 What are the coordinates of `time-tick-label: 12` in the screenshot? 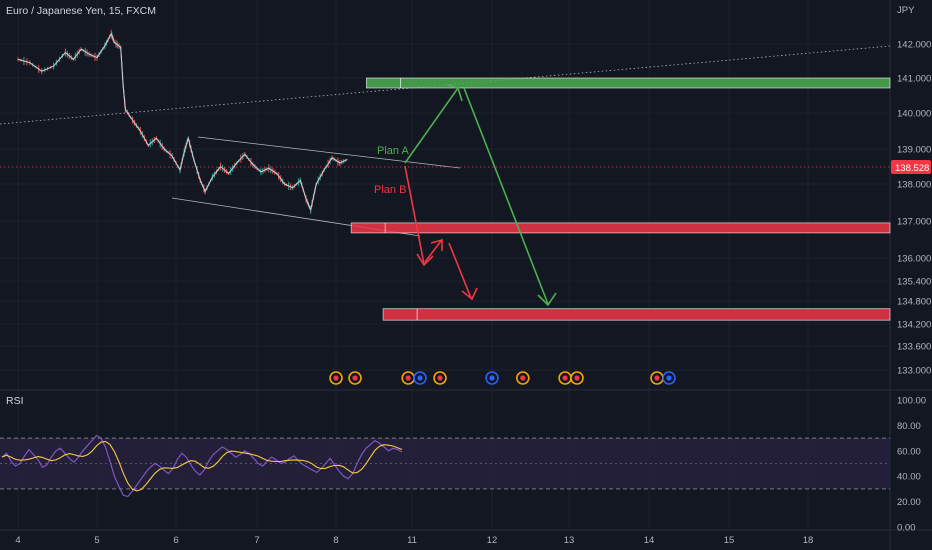 It's located at (492, 540).